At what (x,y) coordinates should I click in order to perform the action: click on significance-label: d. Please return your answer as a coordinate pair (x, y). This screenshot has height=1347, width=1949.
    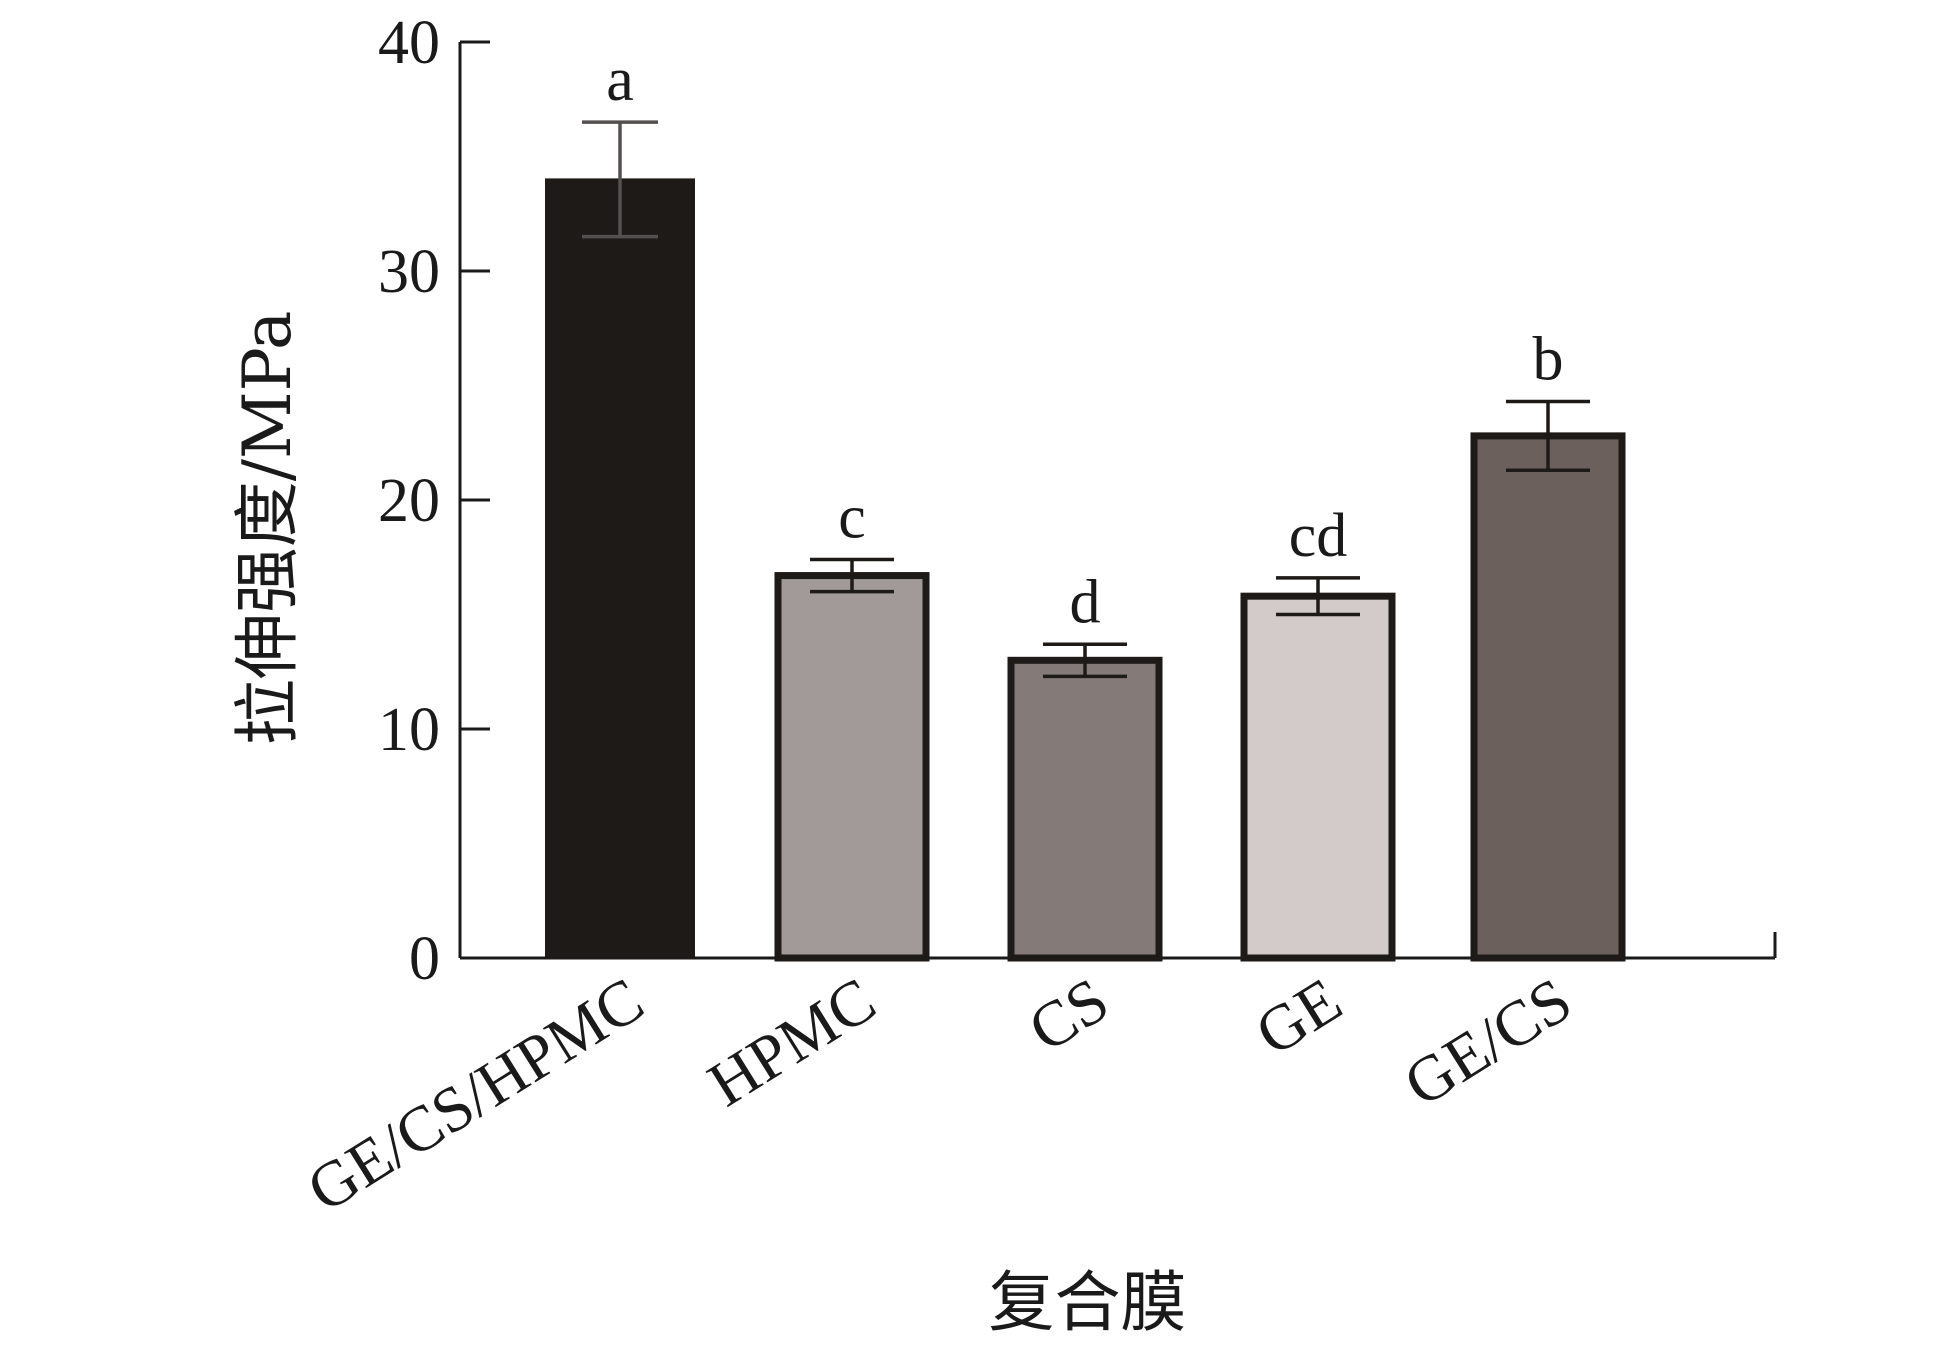
    Looking at the image, I should click on (1085, 602).